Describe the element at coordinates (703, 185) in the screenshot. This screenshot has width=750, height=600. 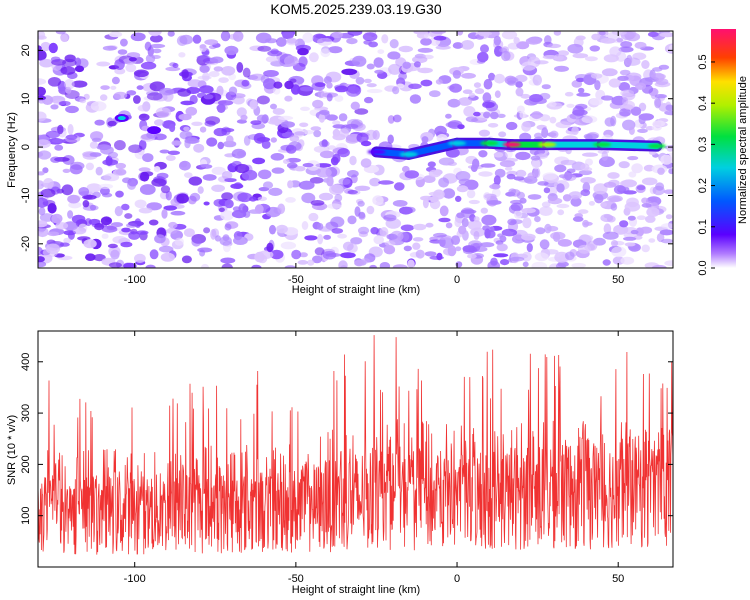
I see `colorbar-tick-label: 0.2` at that location.